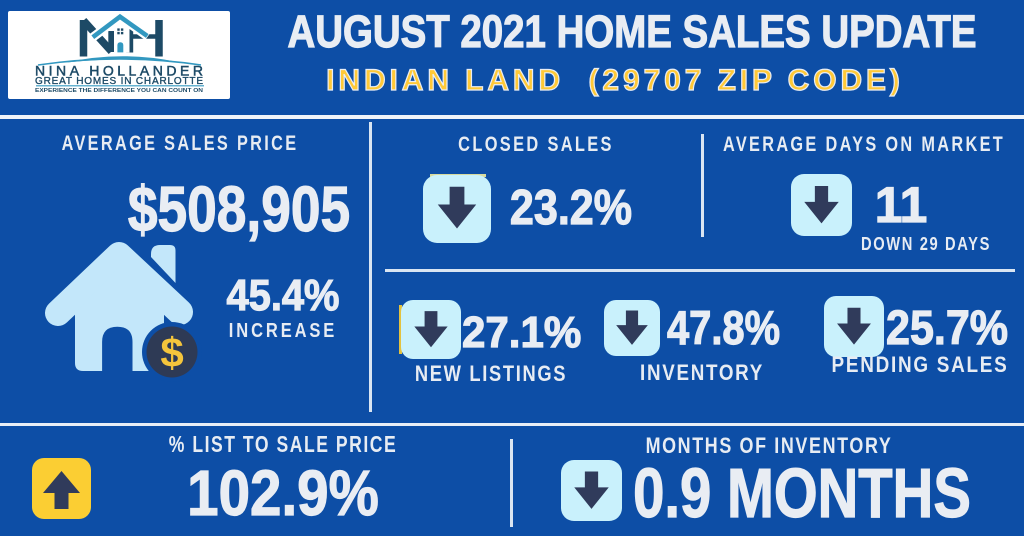 The height and width of the screenshot is (536, 1024). What do you see at coordinates (119, 71) in the screenshot?
I see `svg-text: NINA HOLLANDER` at bounding box center [119, 71].